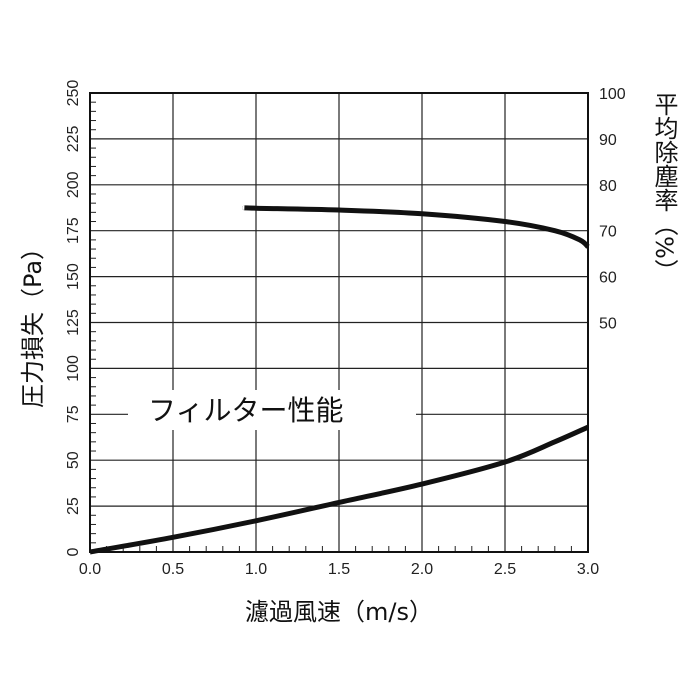 This screenshot has width=700, height=700. I want to click on y-right-tick-label: 70, so click(608, 232).